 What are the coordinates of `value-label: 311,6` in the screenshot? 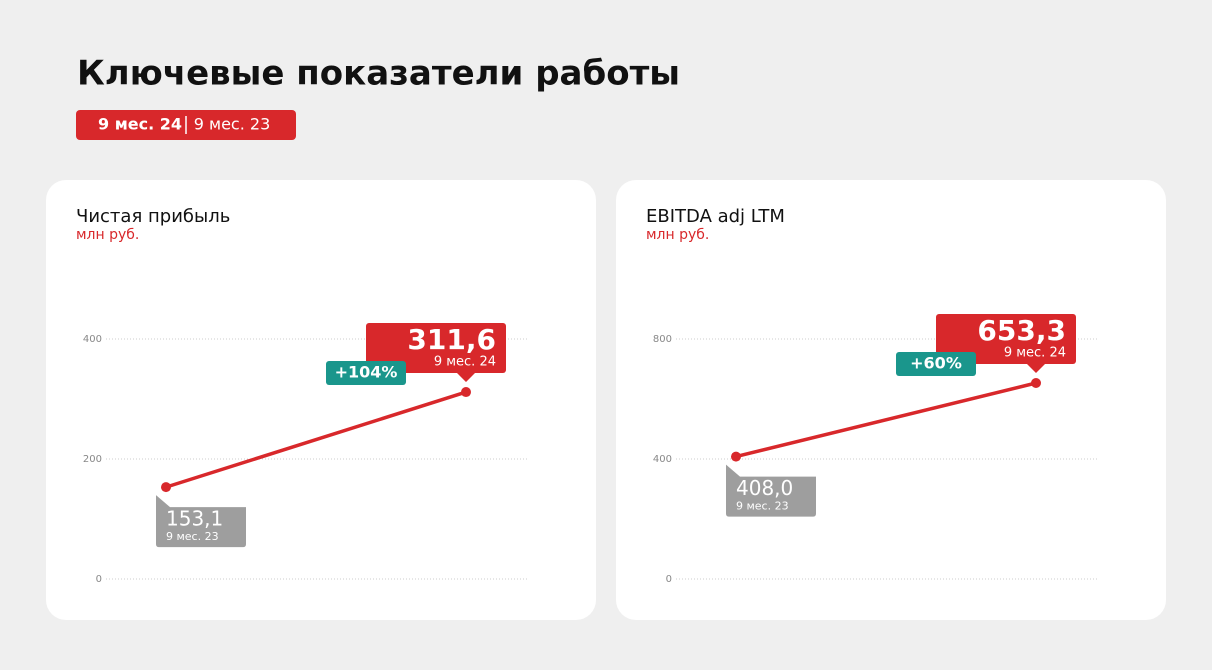 It's located at (451, 339).